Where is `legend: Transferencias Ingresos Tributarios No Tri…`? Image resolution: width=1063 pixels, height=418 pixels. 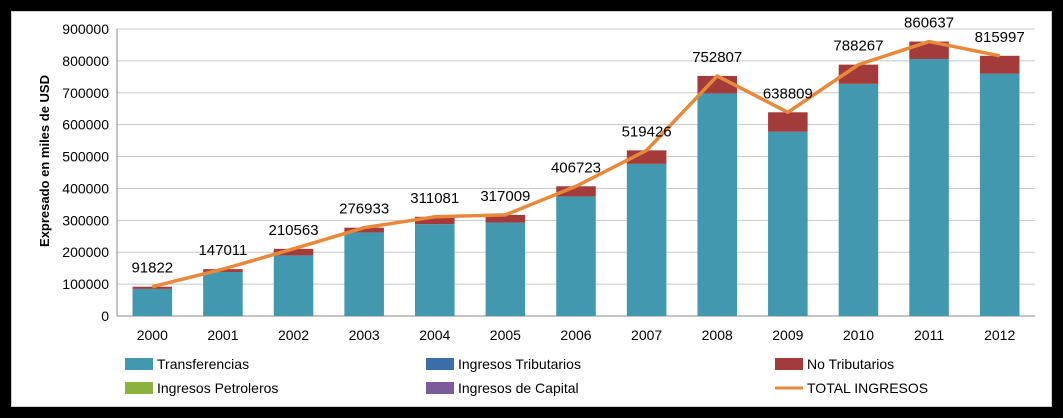
legend: Transferencias Ingresos Tributarios No Tri… is located at coordinates (526, 376).